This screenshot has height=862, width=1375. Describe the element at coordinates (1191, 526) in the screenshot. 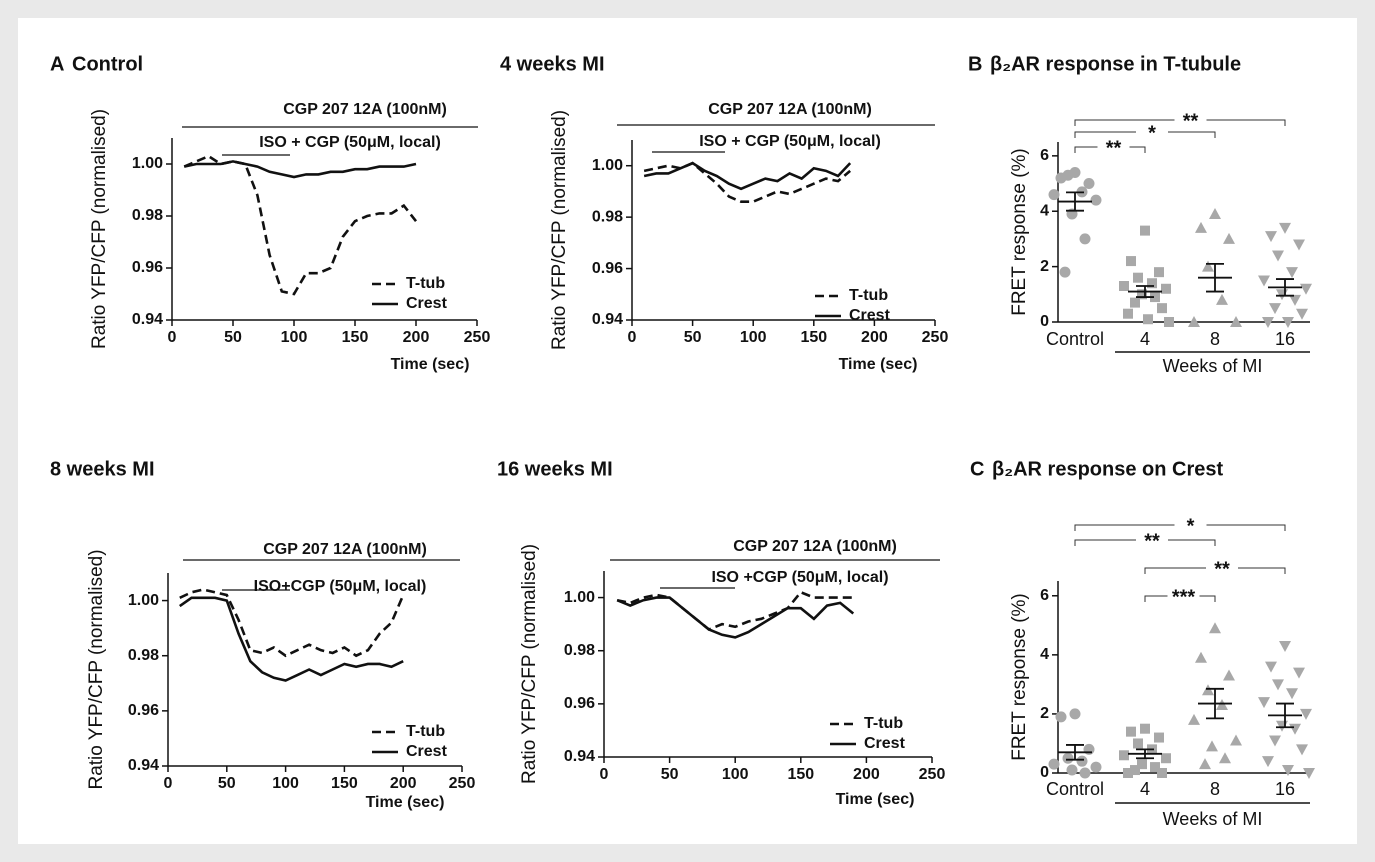

I see `significance-label: *` at that location.